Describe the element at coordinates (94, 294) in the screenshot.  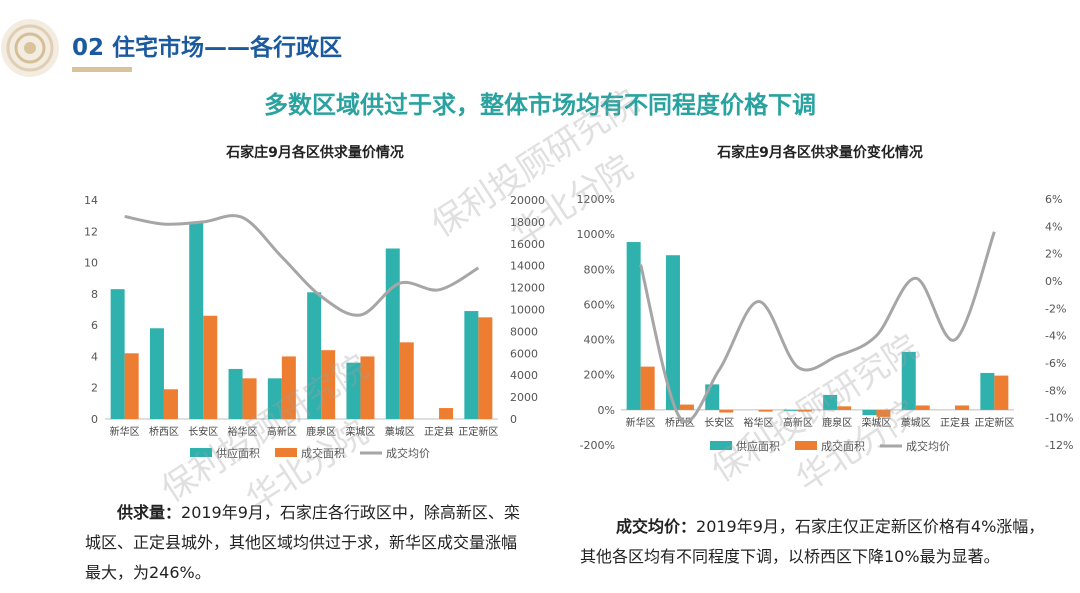
I see `y-left-tick-label: 8` at that location.